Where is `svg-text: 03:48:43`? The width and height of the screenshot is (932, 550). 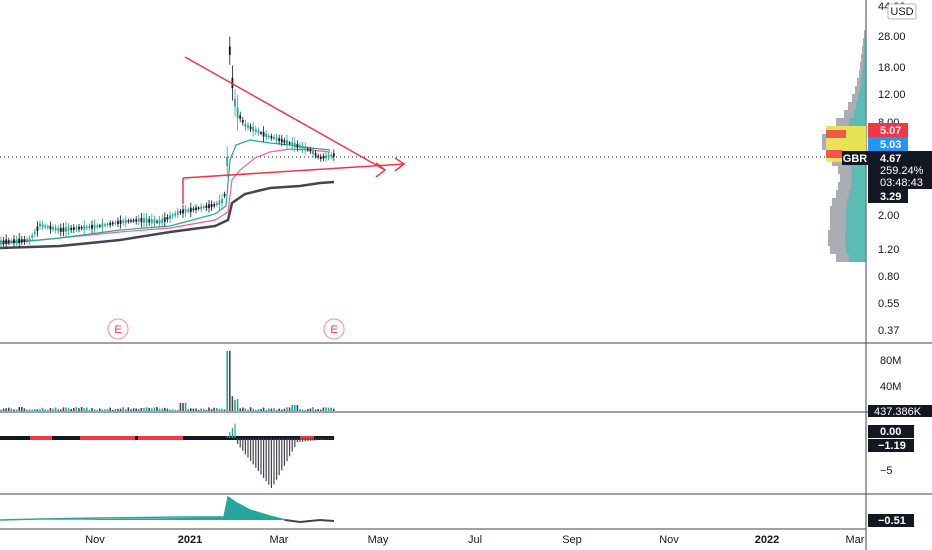 svg-text: 03:48:43 is located at coordinates (901, 183).